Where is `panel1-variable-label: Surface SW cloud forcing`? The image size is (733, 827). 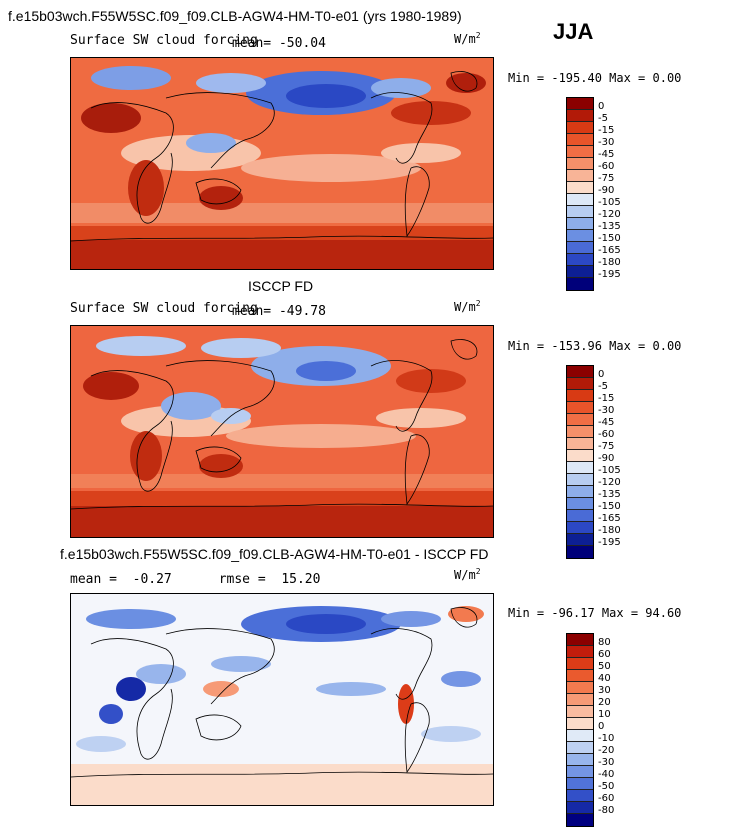
panel1-variable-label: Surface SW cloud forcing is located at coordinates (164, 40).